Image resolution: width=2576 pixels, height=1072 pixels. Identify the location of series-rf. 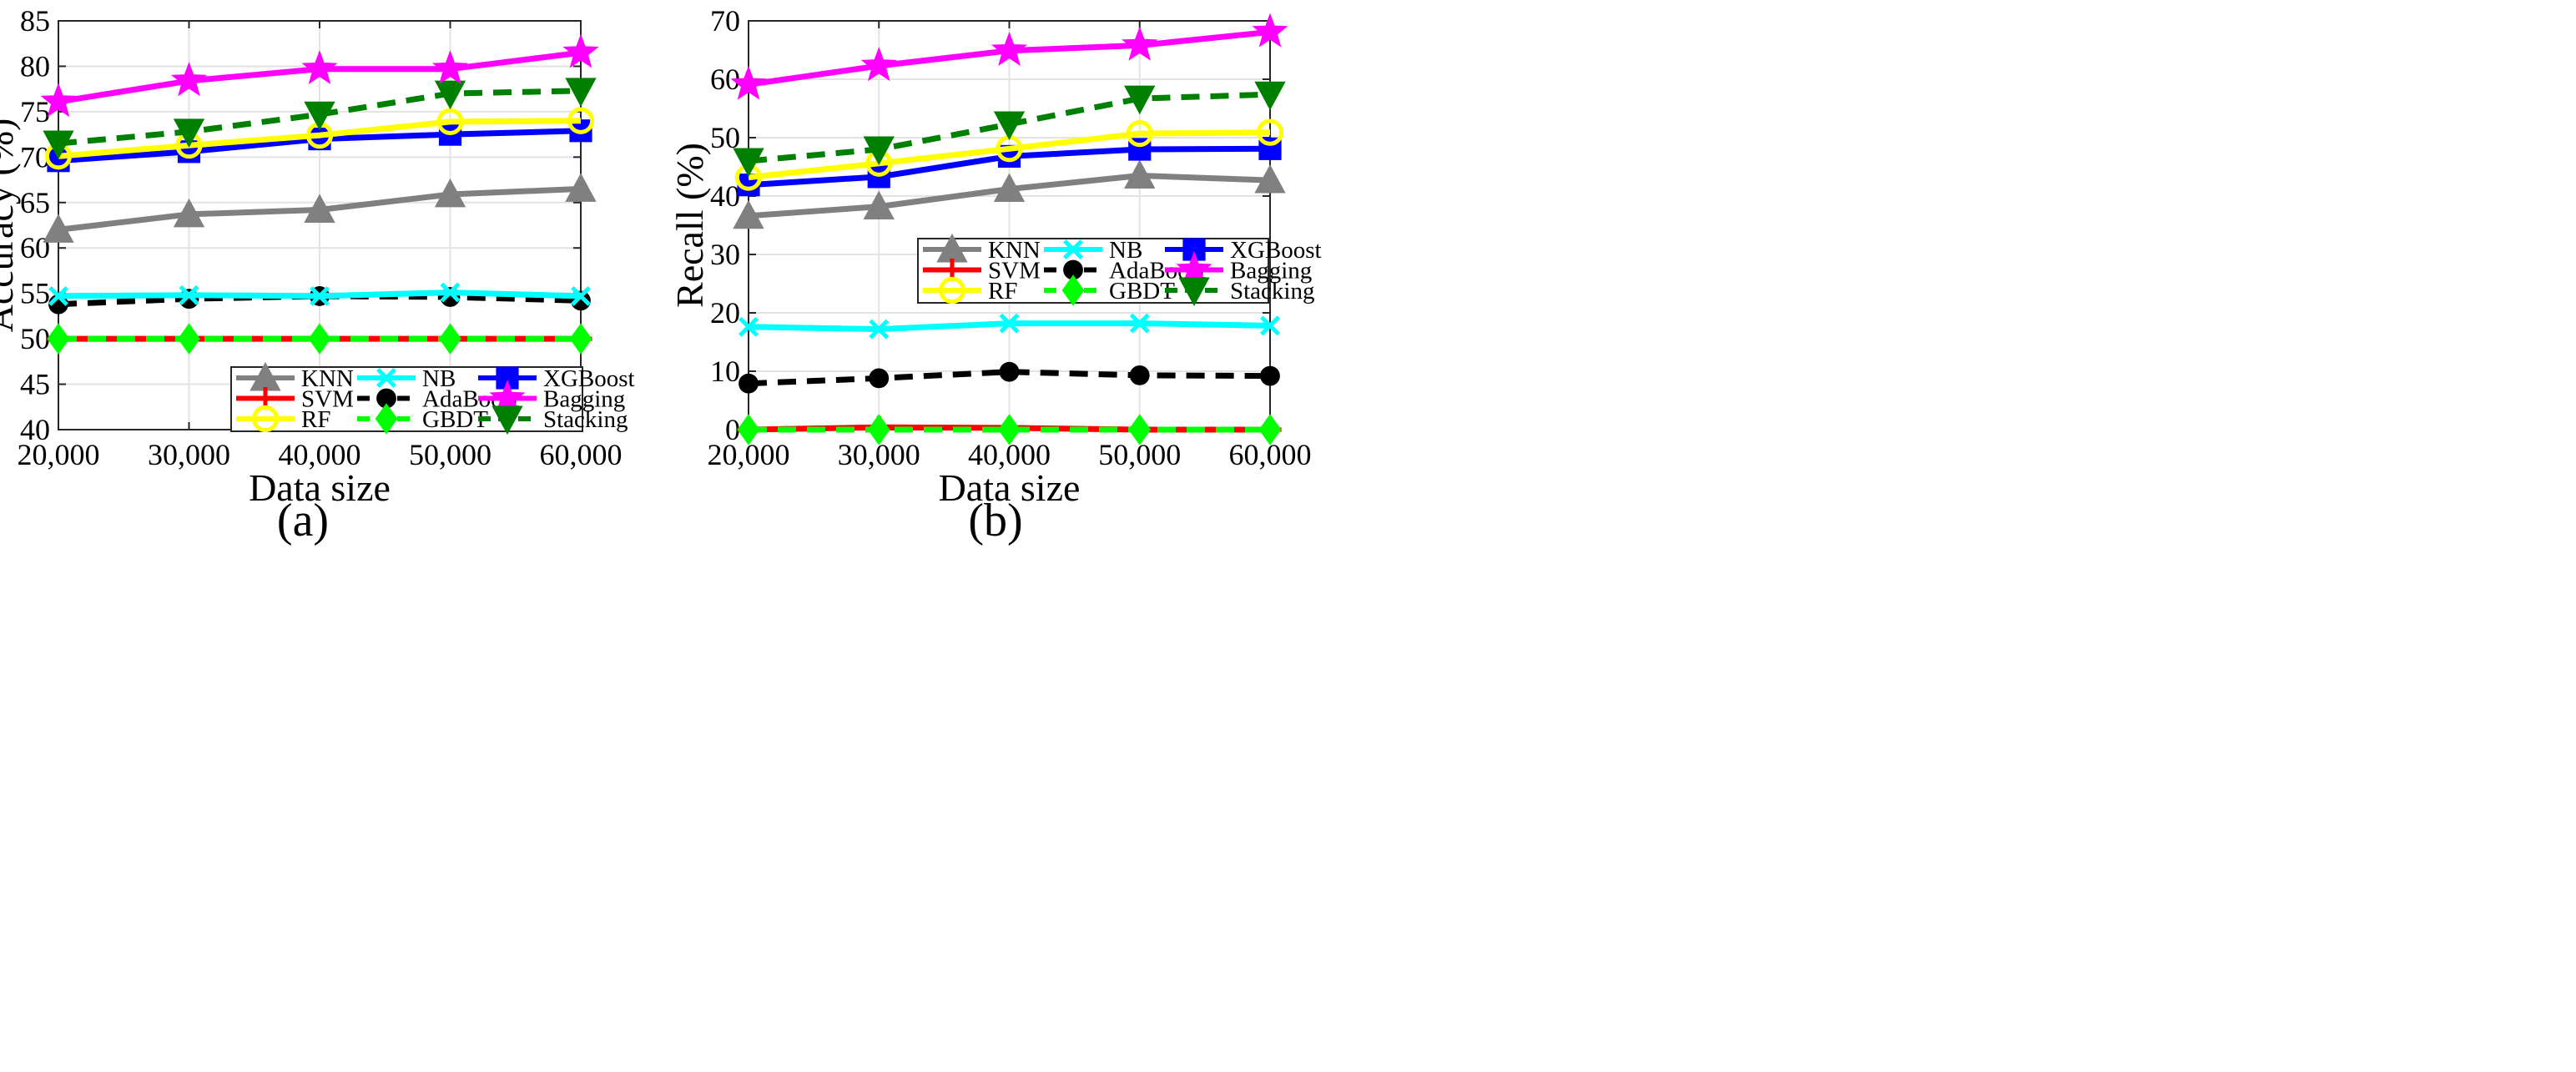
(320, 138).